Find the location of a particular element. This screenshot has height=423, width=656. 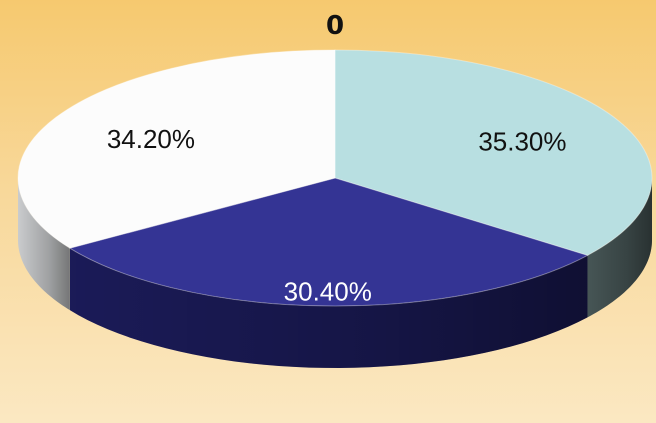

pie-data-label-3: 34.20% is located at coordinates (151, 139).